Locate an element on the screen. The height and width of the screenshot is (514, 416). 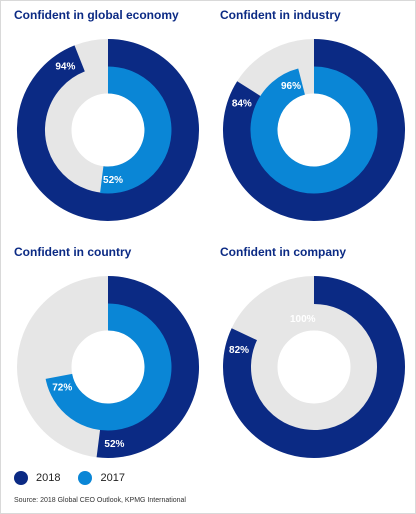
data-label-2018: 52% is located at coordinates (114, 444).